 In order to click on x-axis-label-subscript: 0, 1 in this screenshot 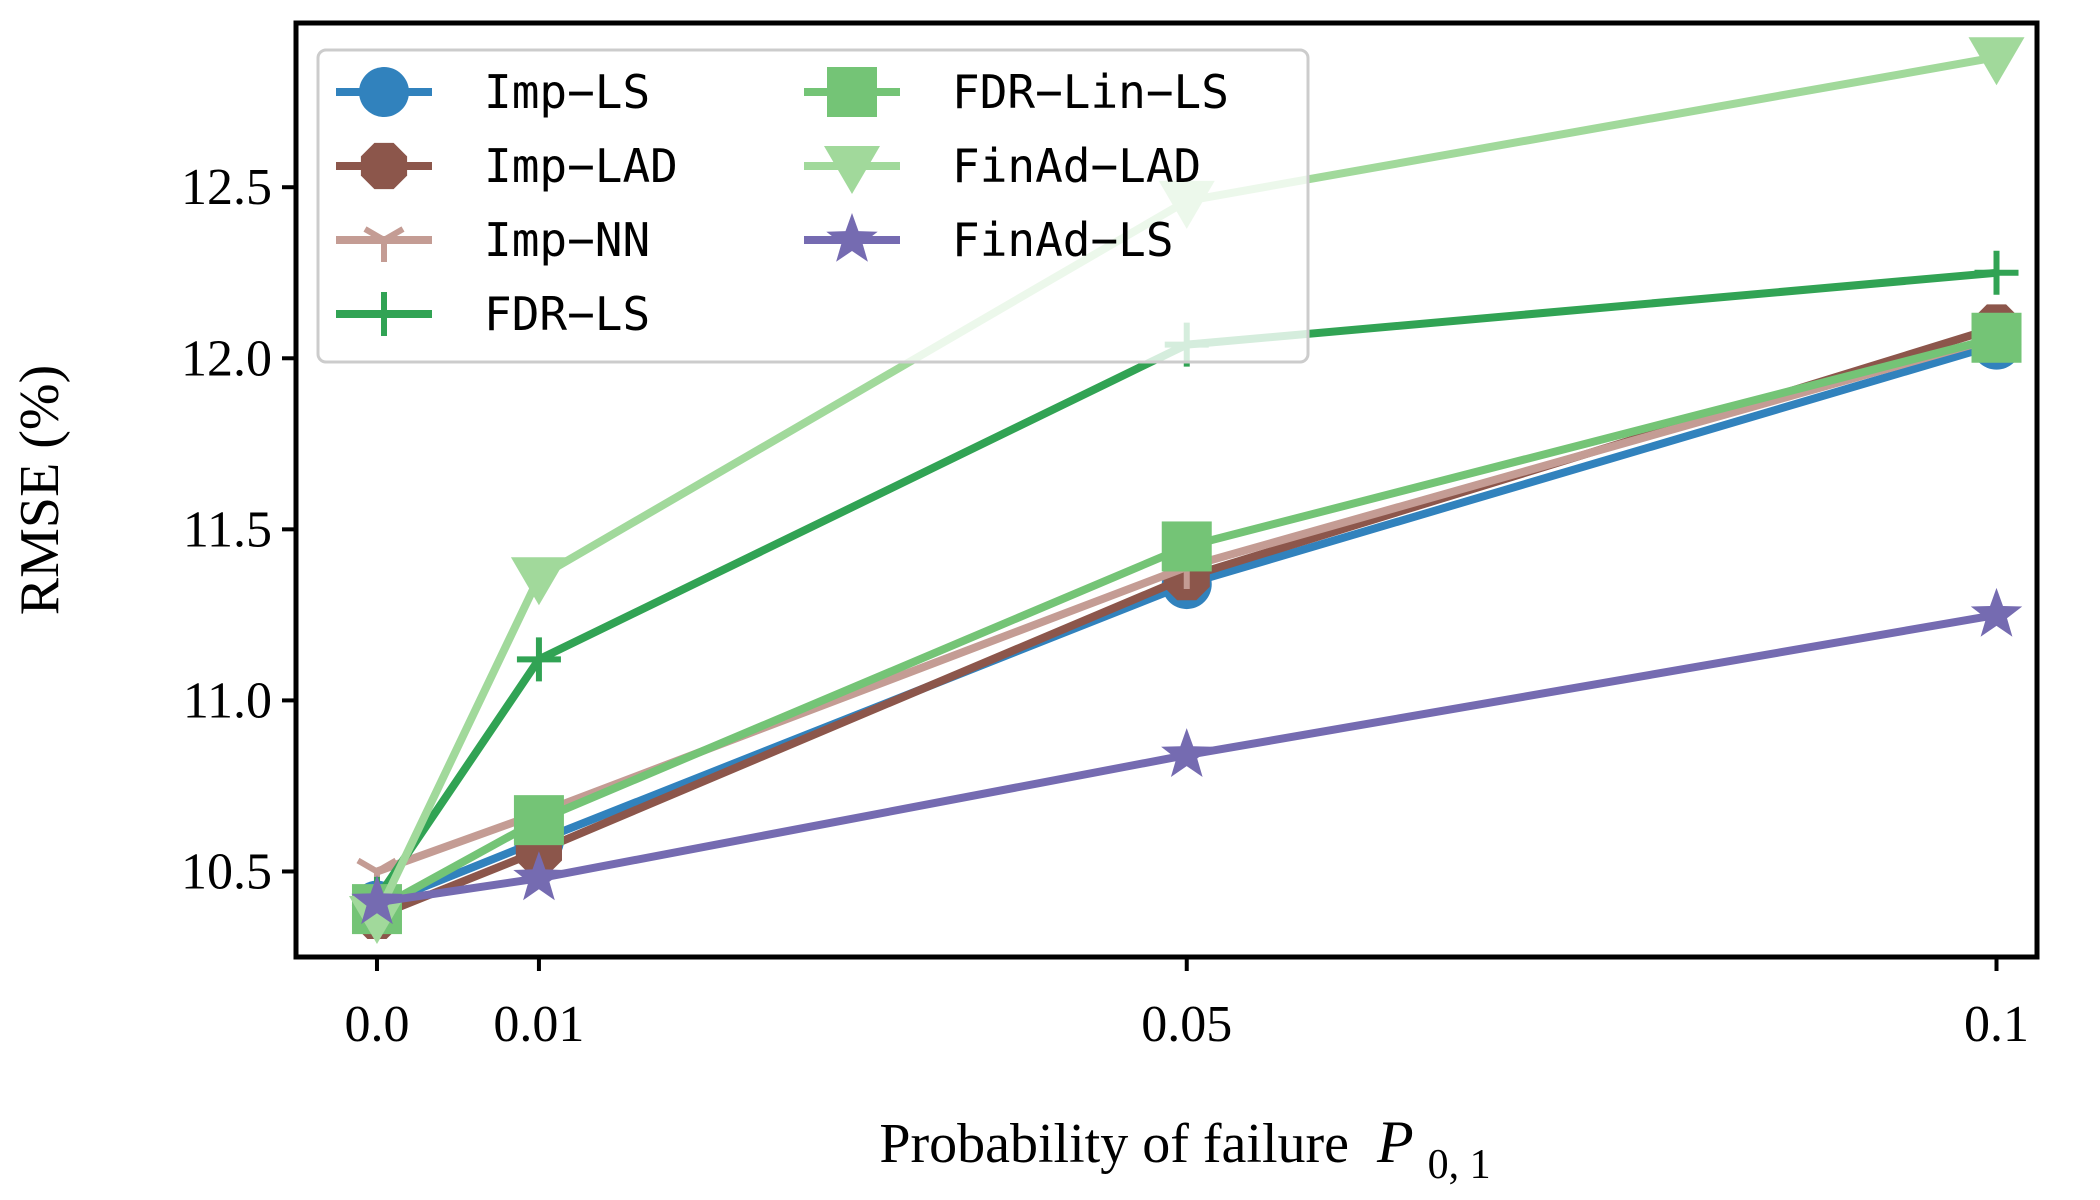, I will do `click(1459, 1165)`.